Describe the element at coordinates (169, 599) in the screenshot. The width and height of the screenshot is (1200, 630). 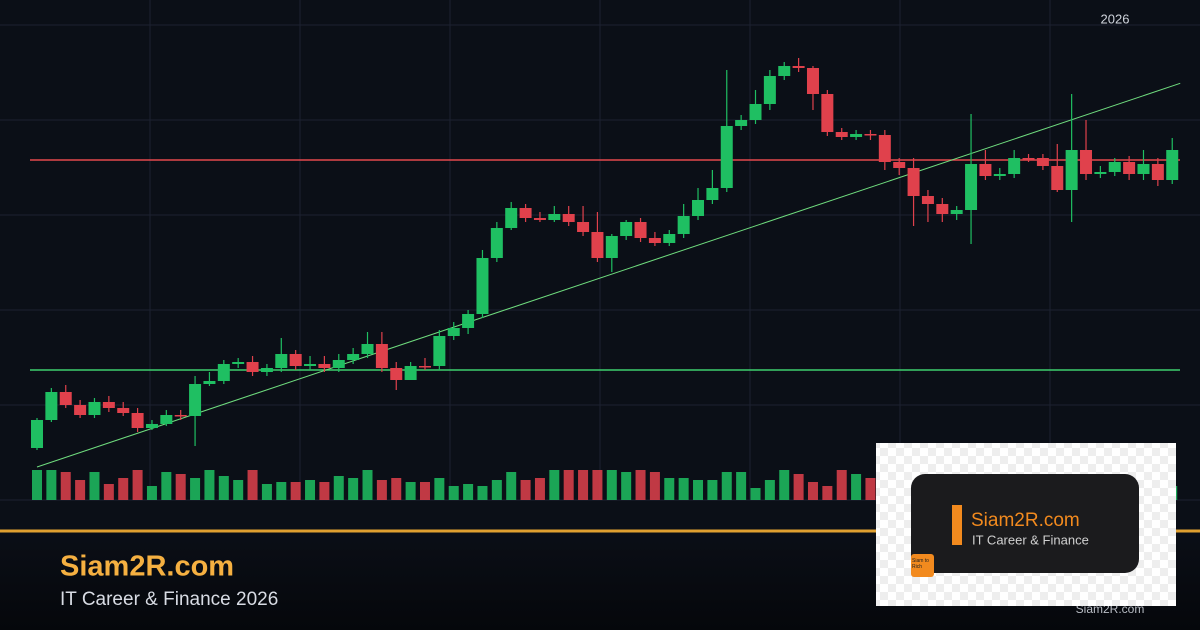
I see `brand-subtitle: IT Career & Finance 2026` at that location.